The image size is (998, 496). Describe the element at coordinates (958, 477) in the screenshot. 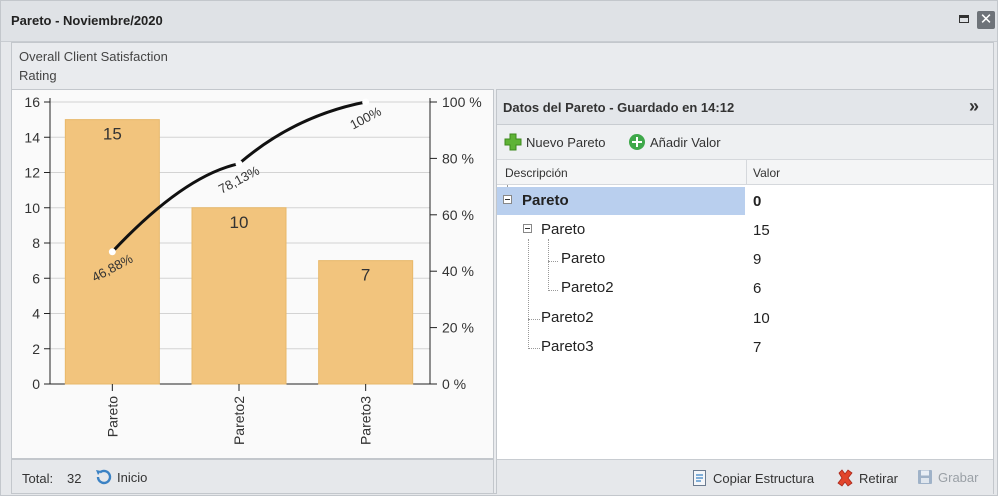

I see `save-label: Grabar` at that location.